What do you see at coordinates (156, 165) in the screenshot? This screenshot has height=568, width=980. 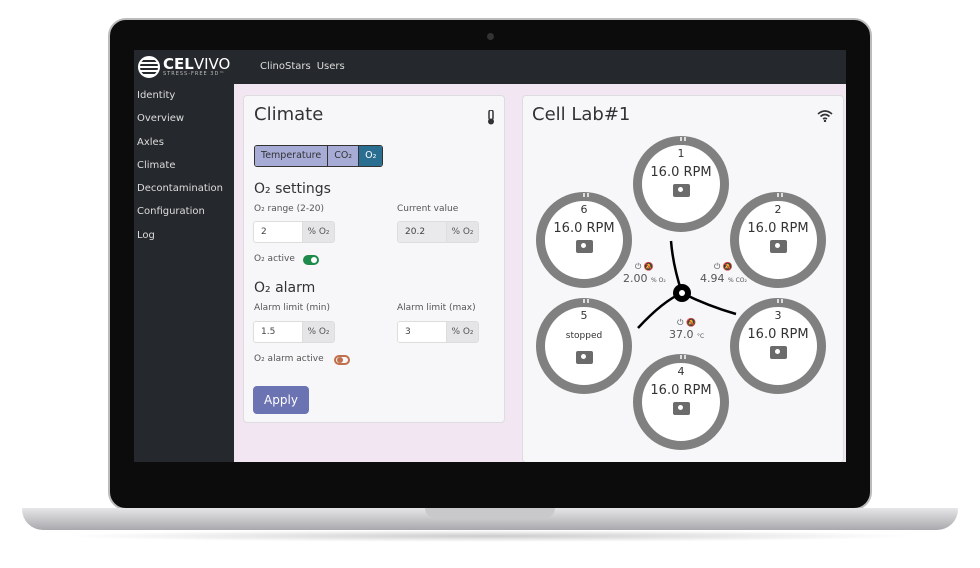 I see `sidebar-item-climate: Climate` at bounding box center [156, 165].